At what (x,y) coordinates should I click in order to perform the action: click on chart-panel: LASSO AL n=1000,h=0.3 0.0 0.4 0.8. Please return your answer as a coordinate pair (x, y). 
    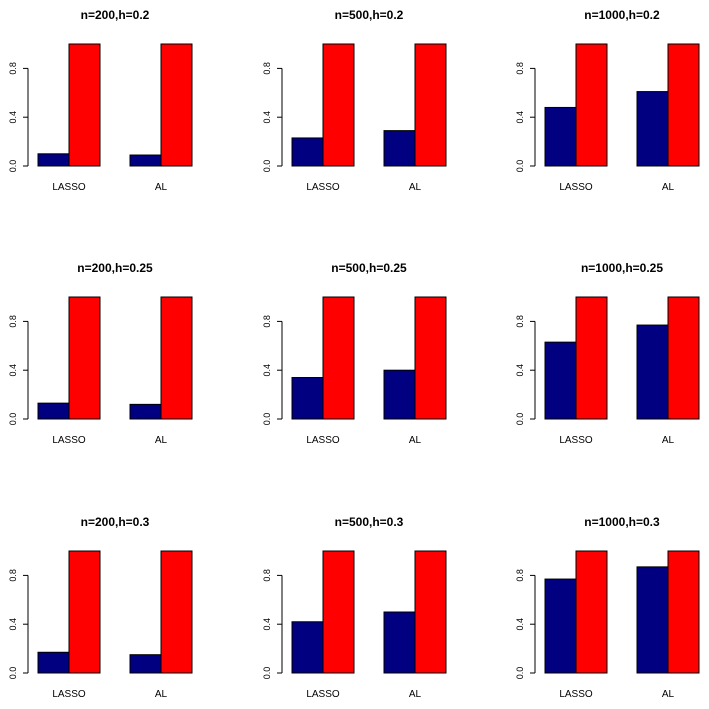
    Looking at the image, I should click on (607, 607).